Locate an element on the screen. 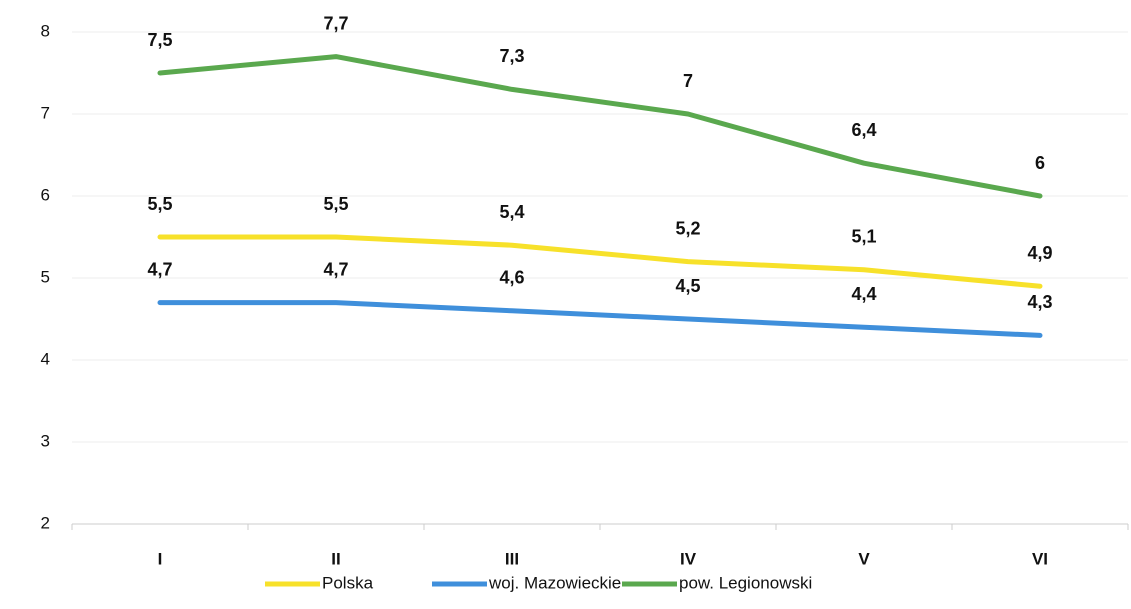  y-tick-label: 6 is located at coordinates (45, 194).